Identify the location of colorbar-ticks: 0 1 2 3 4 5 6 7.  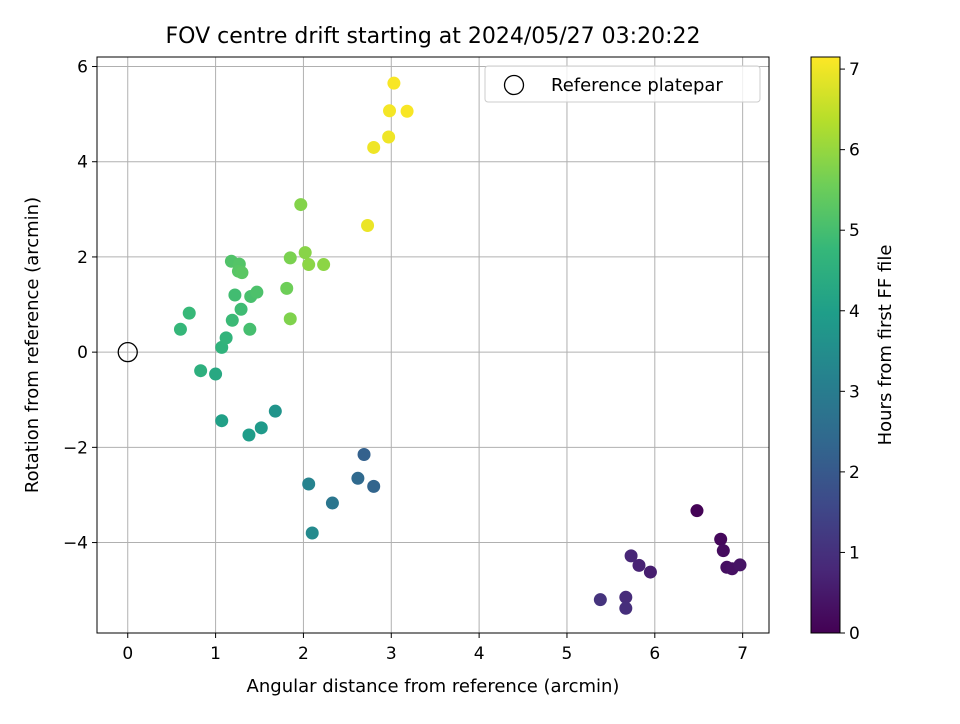
(850, 352).